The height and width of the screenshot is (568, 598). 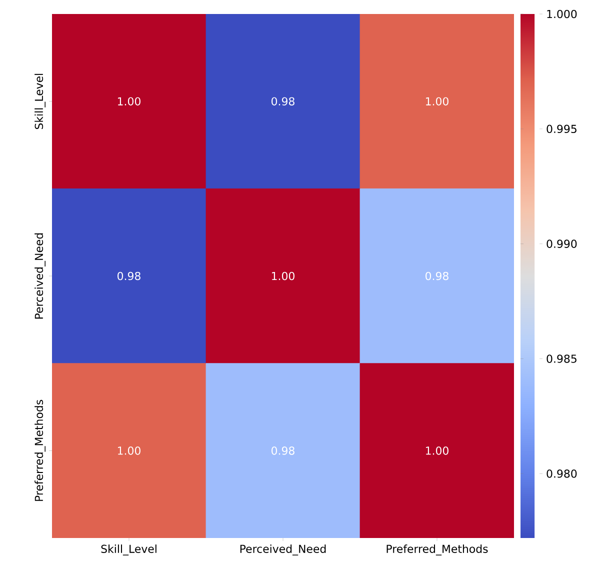 What do you see at coordinates (561, 129) in the screenshot?
I see `color-bar-label: 0.995` at bounding box center [561, 129].